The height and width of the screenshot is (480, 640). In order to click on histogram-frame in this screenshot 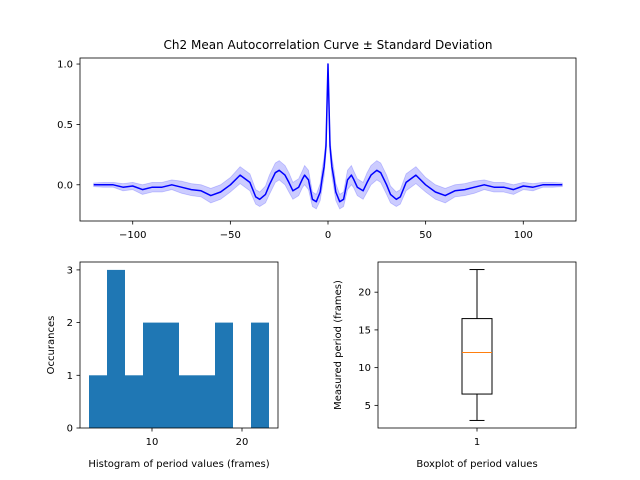, I will do `click(179, 345)`.